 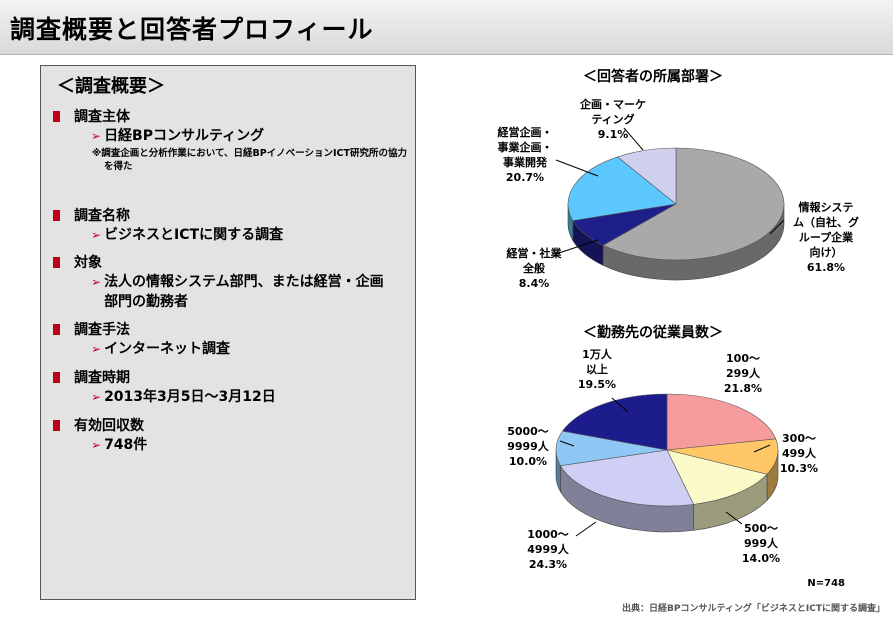 I want to click on section-item: 2013年3月5日～3月12日, so click(x=190, y=397).